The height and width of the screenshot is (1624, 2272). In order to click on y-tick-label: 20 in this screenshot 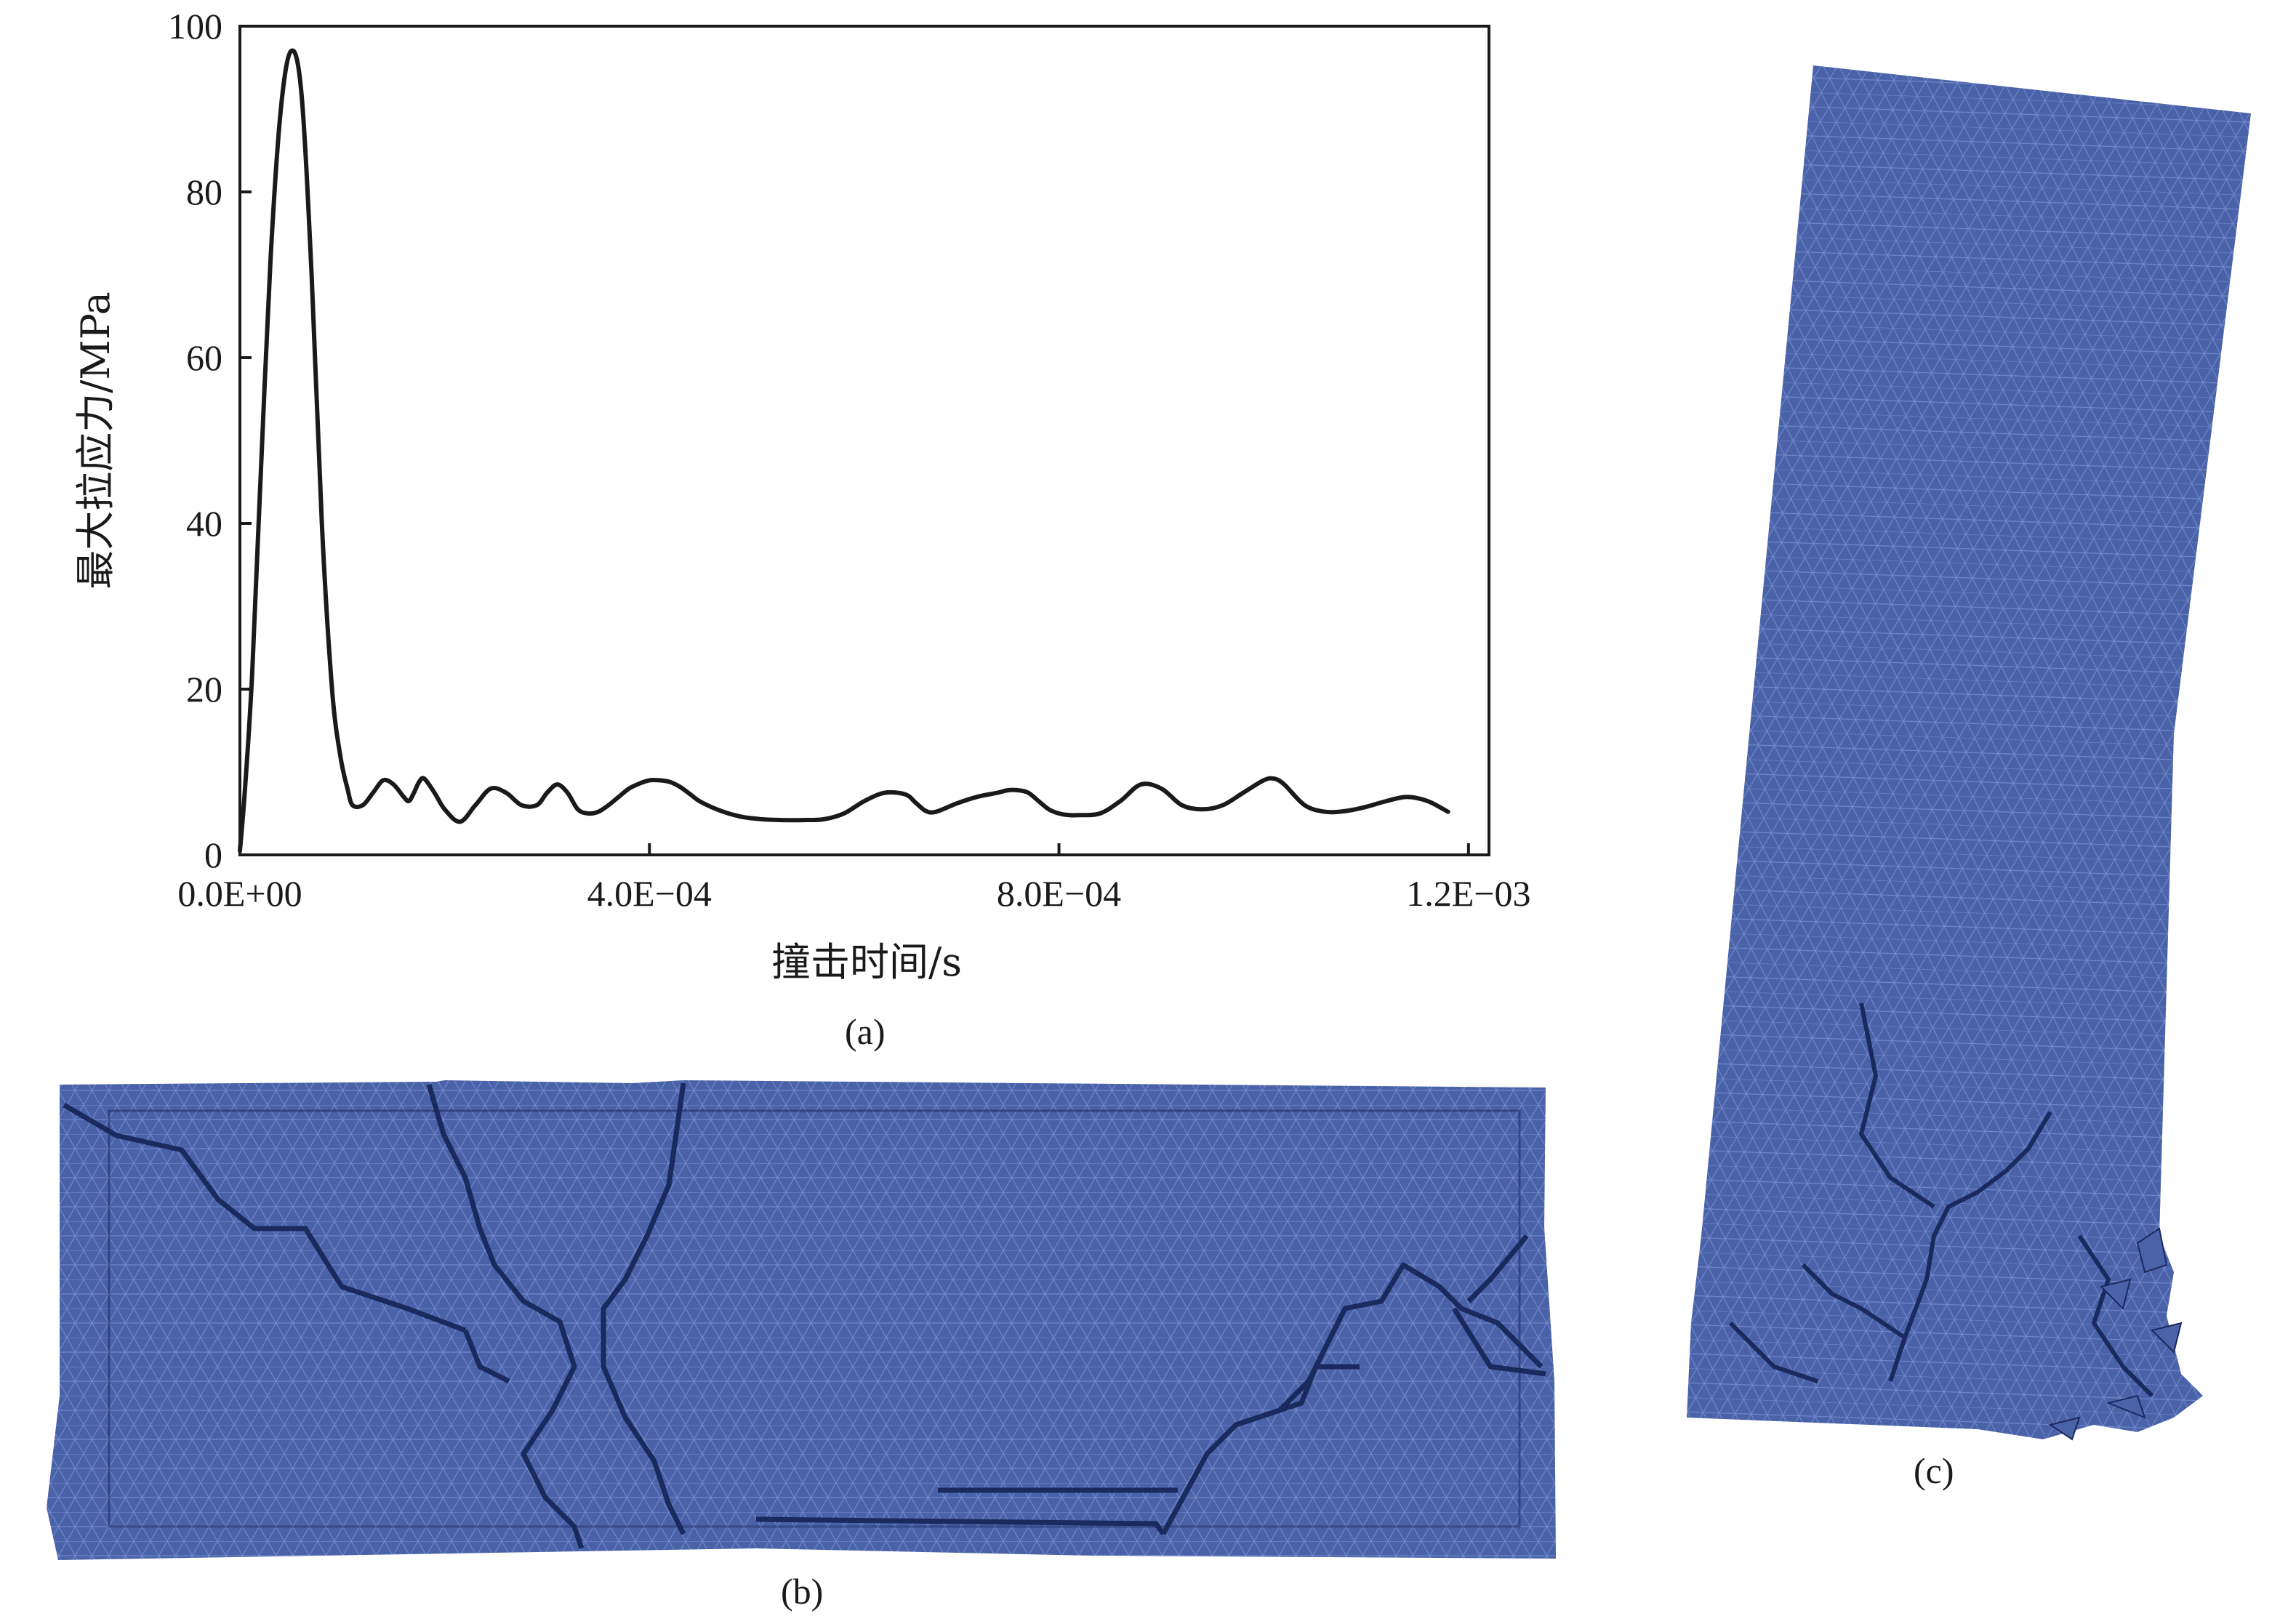, I will do `click(204, 689)`.